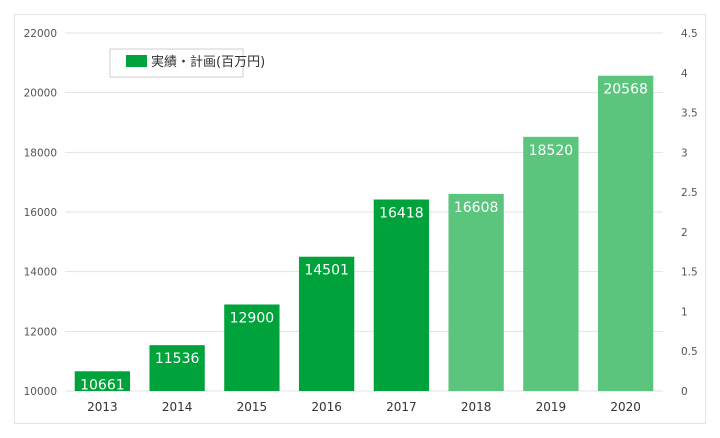  I want to click on x-tick-label: 2013, so click(102, 407).